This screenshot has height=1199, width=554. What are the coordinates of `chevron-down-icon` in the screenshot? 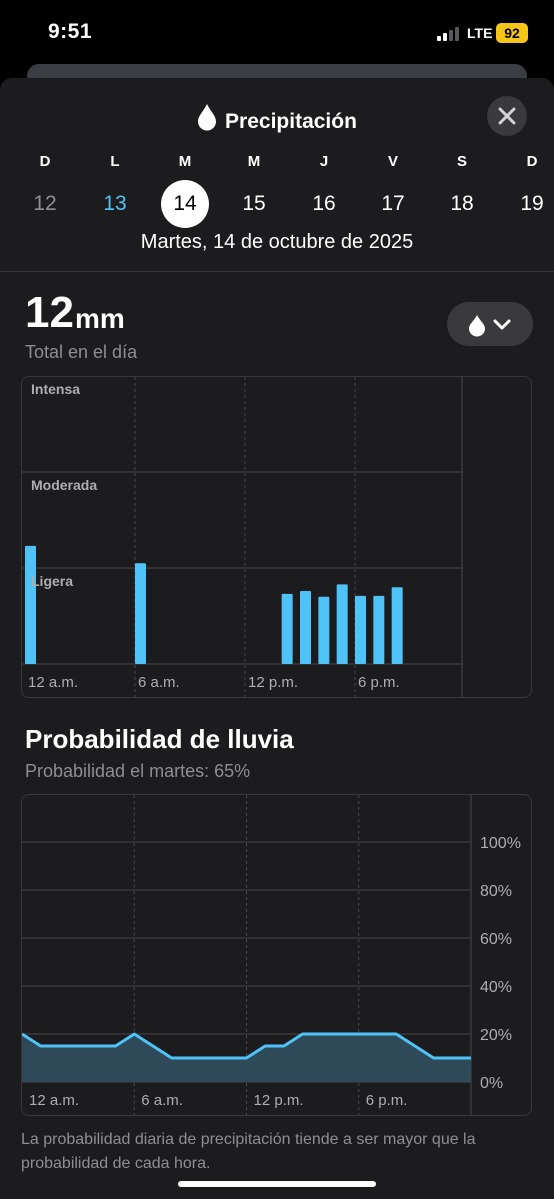 It's located at (502, 324).